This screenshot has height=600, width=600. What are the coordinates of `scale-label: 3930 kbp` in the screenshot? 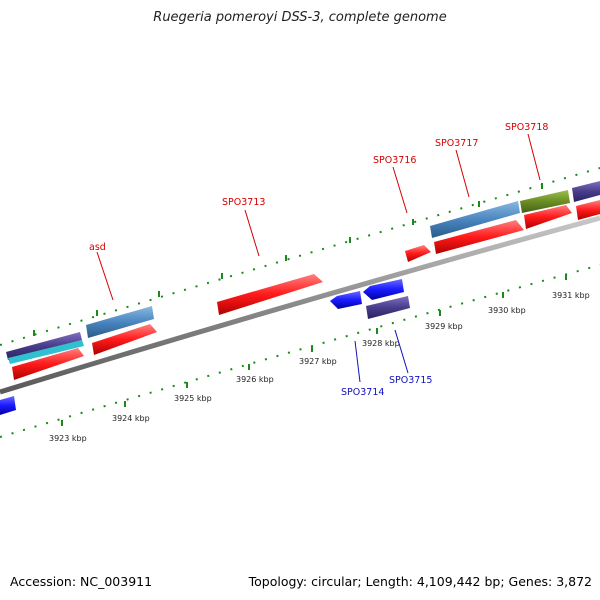 It's located at (507, 310).